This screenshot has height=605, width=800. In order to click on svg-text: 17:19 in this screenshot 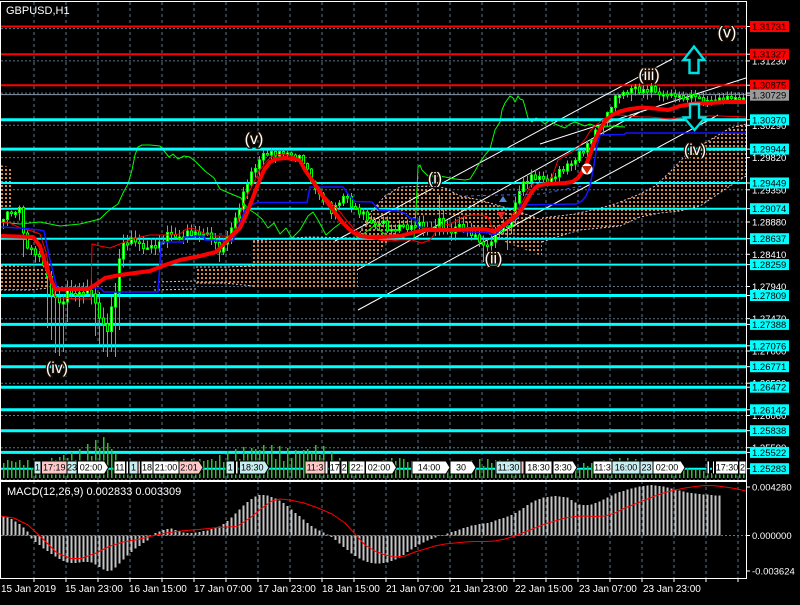, I will do `click(54, 468)`.